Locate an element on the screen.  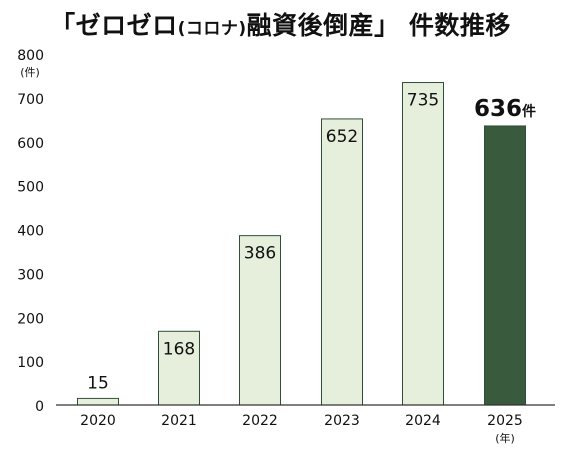
y-tick-label: 700 is located at coordinates (30, 100).